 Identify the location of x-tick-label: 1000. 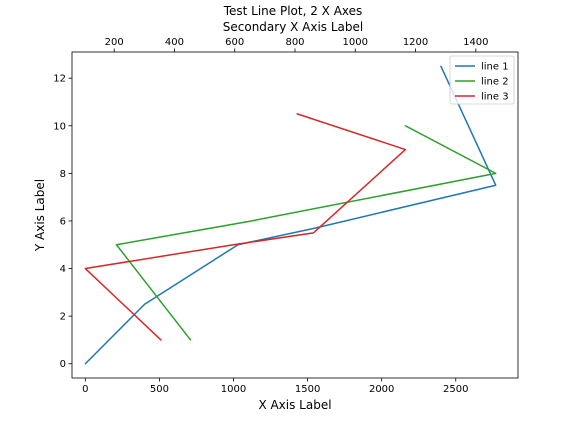
(233, 389).